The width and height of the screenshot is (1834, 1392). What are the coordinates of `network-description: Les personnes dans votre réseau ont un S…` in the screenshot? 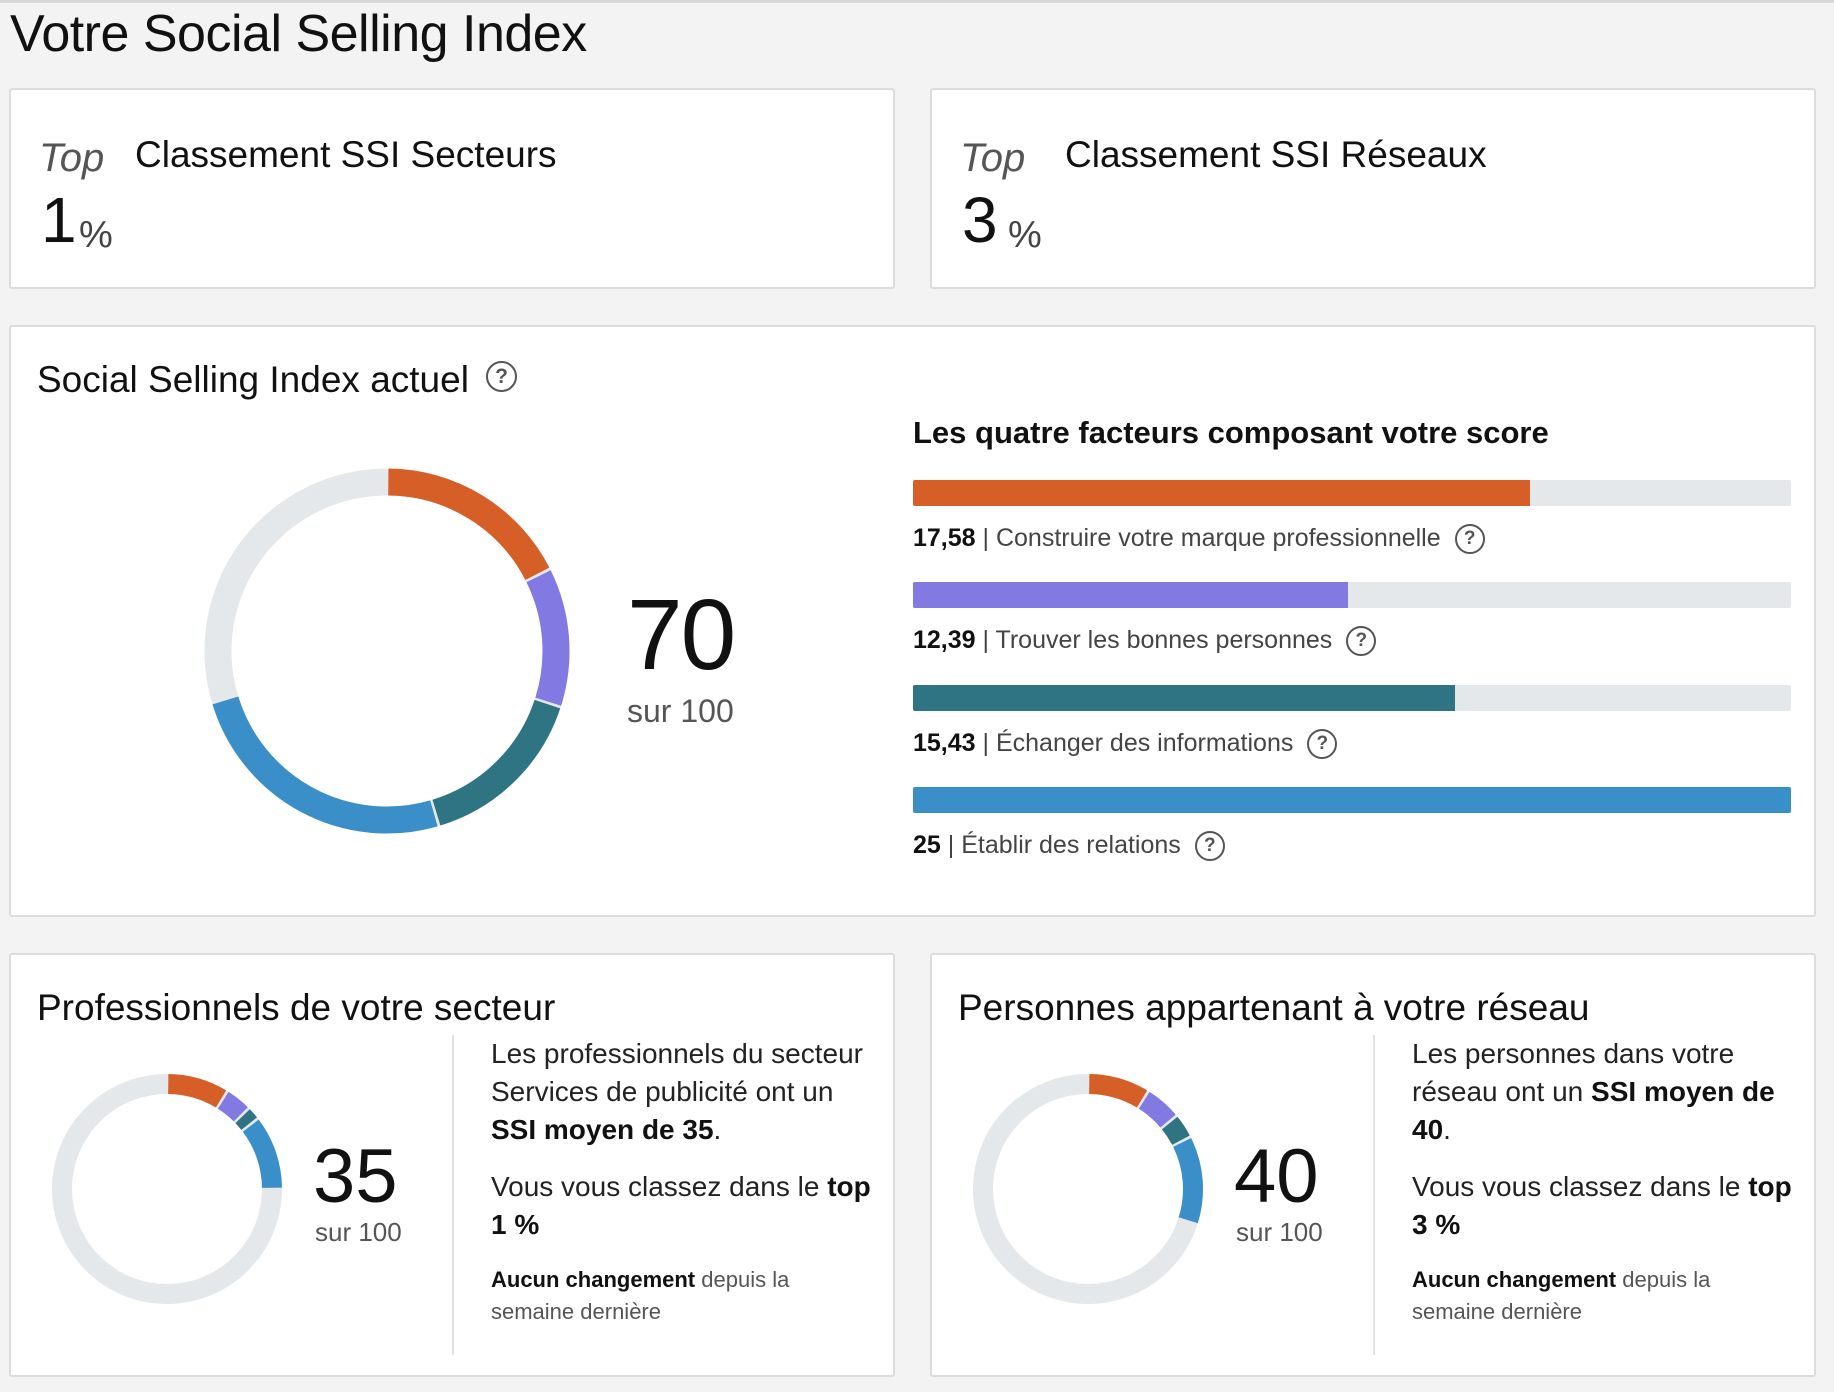 It's located at (1593, 1091).